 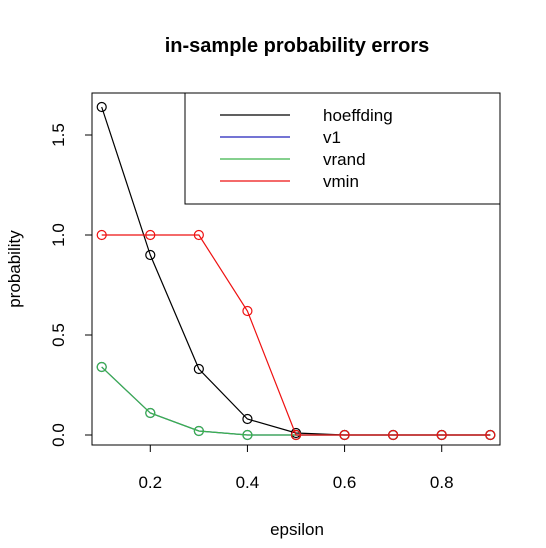 What do you see at coordinates (248, 482) in the screenshot?
I see `x-tick-label: 0.4` at bounding box center [248, 482].